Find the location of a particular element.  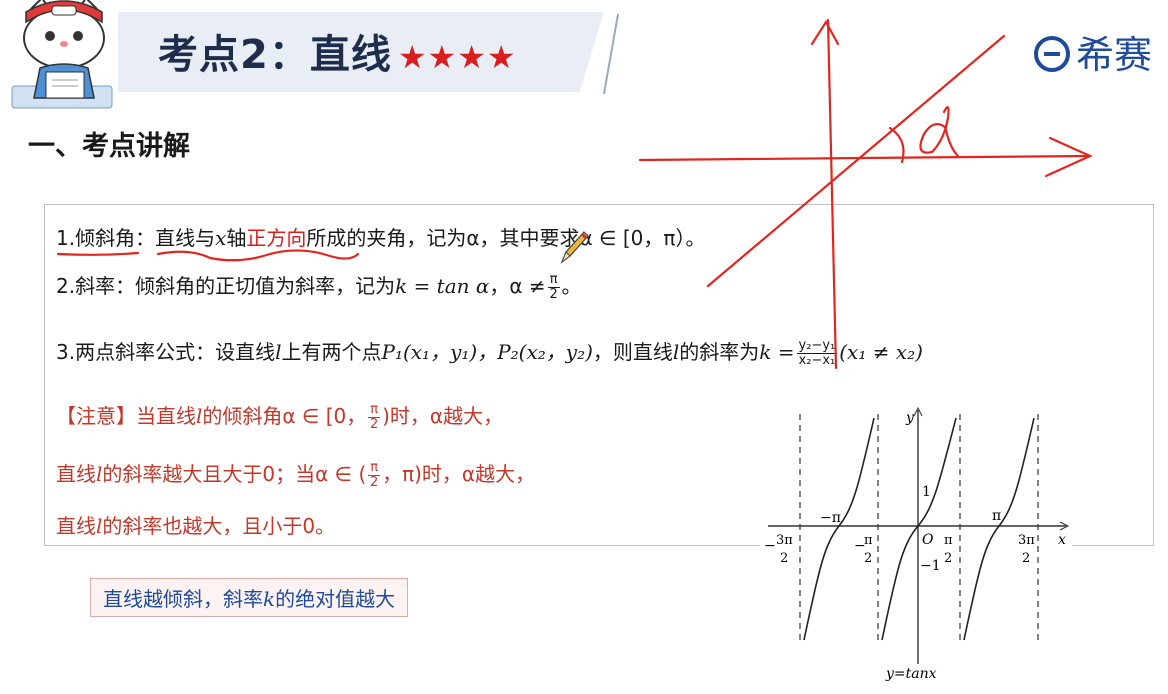

title-banner is located at coordinates (361, 52).